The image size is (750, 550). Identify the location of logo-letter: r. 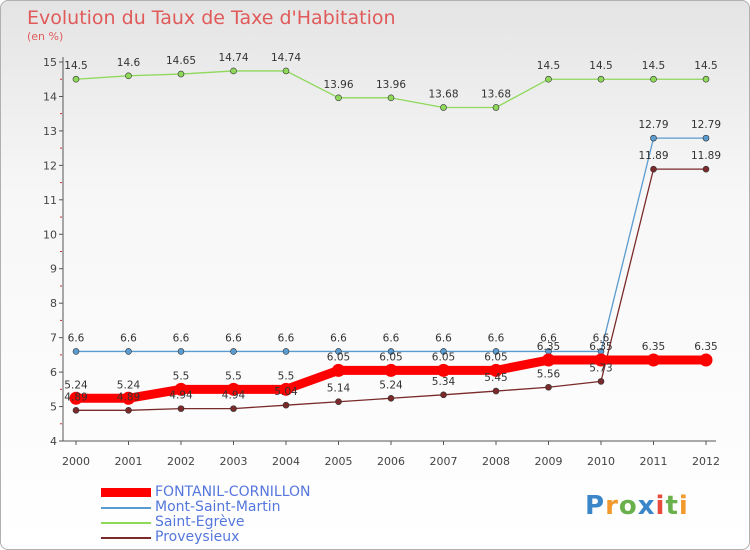
(612, 506).